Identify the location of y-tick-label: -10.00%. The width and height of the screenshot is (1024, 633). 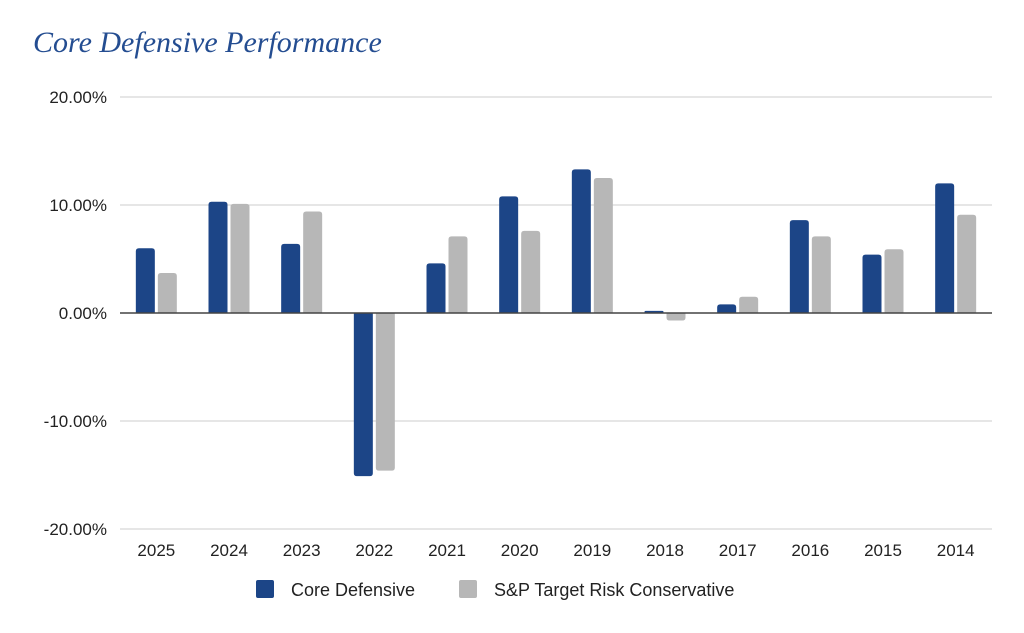
(75, 421).